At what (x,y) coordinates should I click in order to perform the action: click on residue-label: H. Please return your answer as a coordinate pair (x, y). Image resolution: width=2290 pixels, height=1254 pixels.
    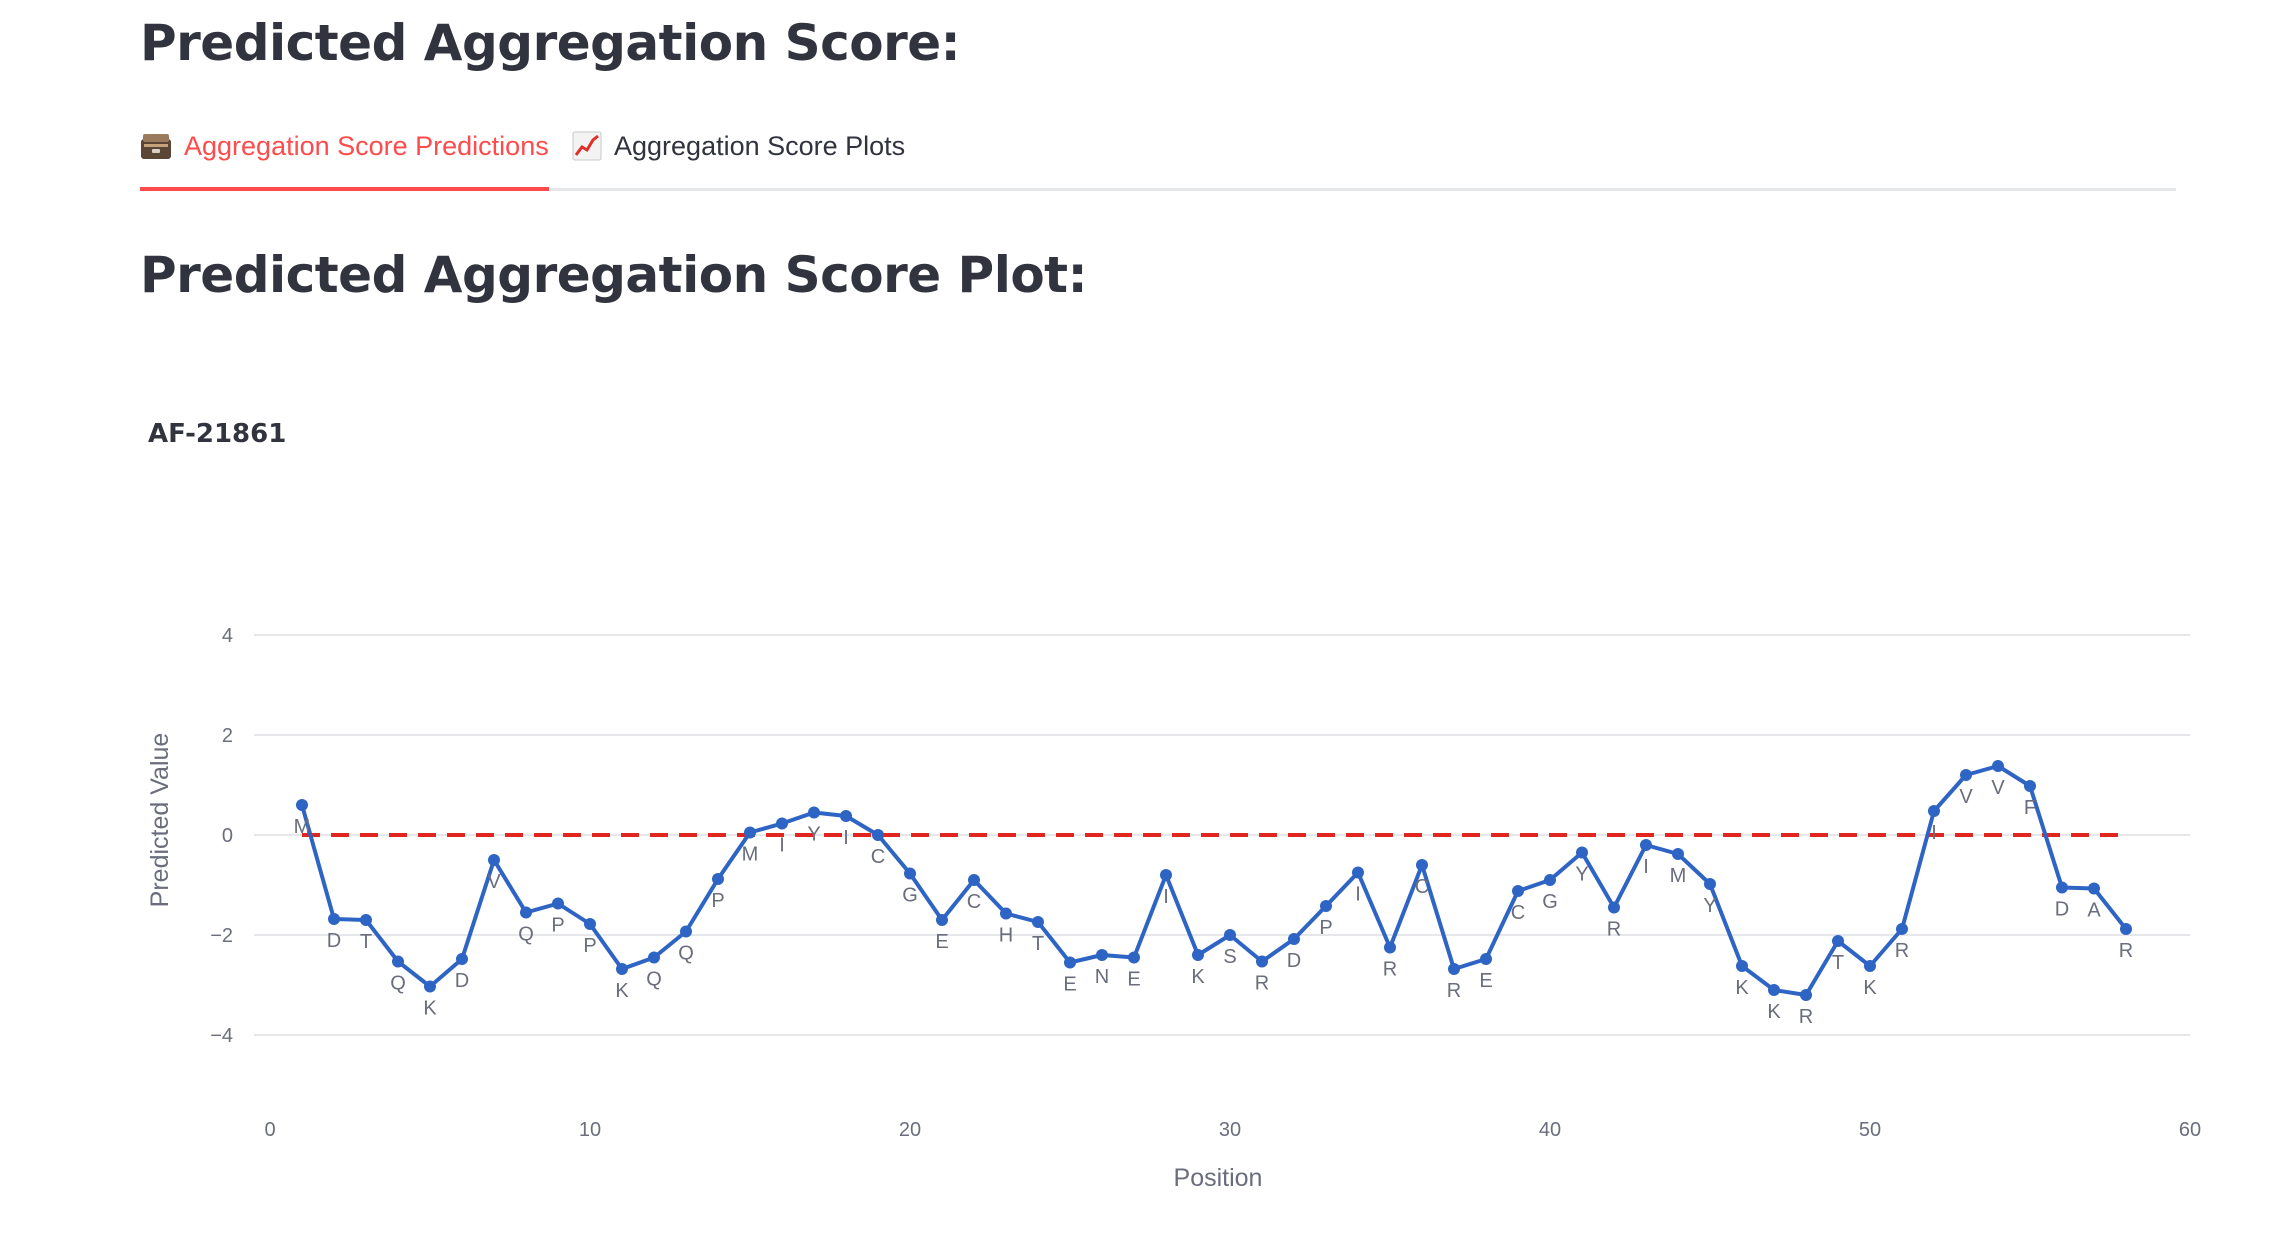
    Looking at the image, I should click on (1006, 936).